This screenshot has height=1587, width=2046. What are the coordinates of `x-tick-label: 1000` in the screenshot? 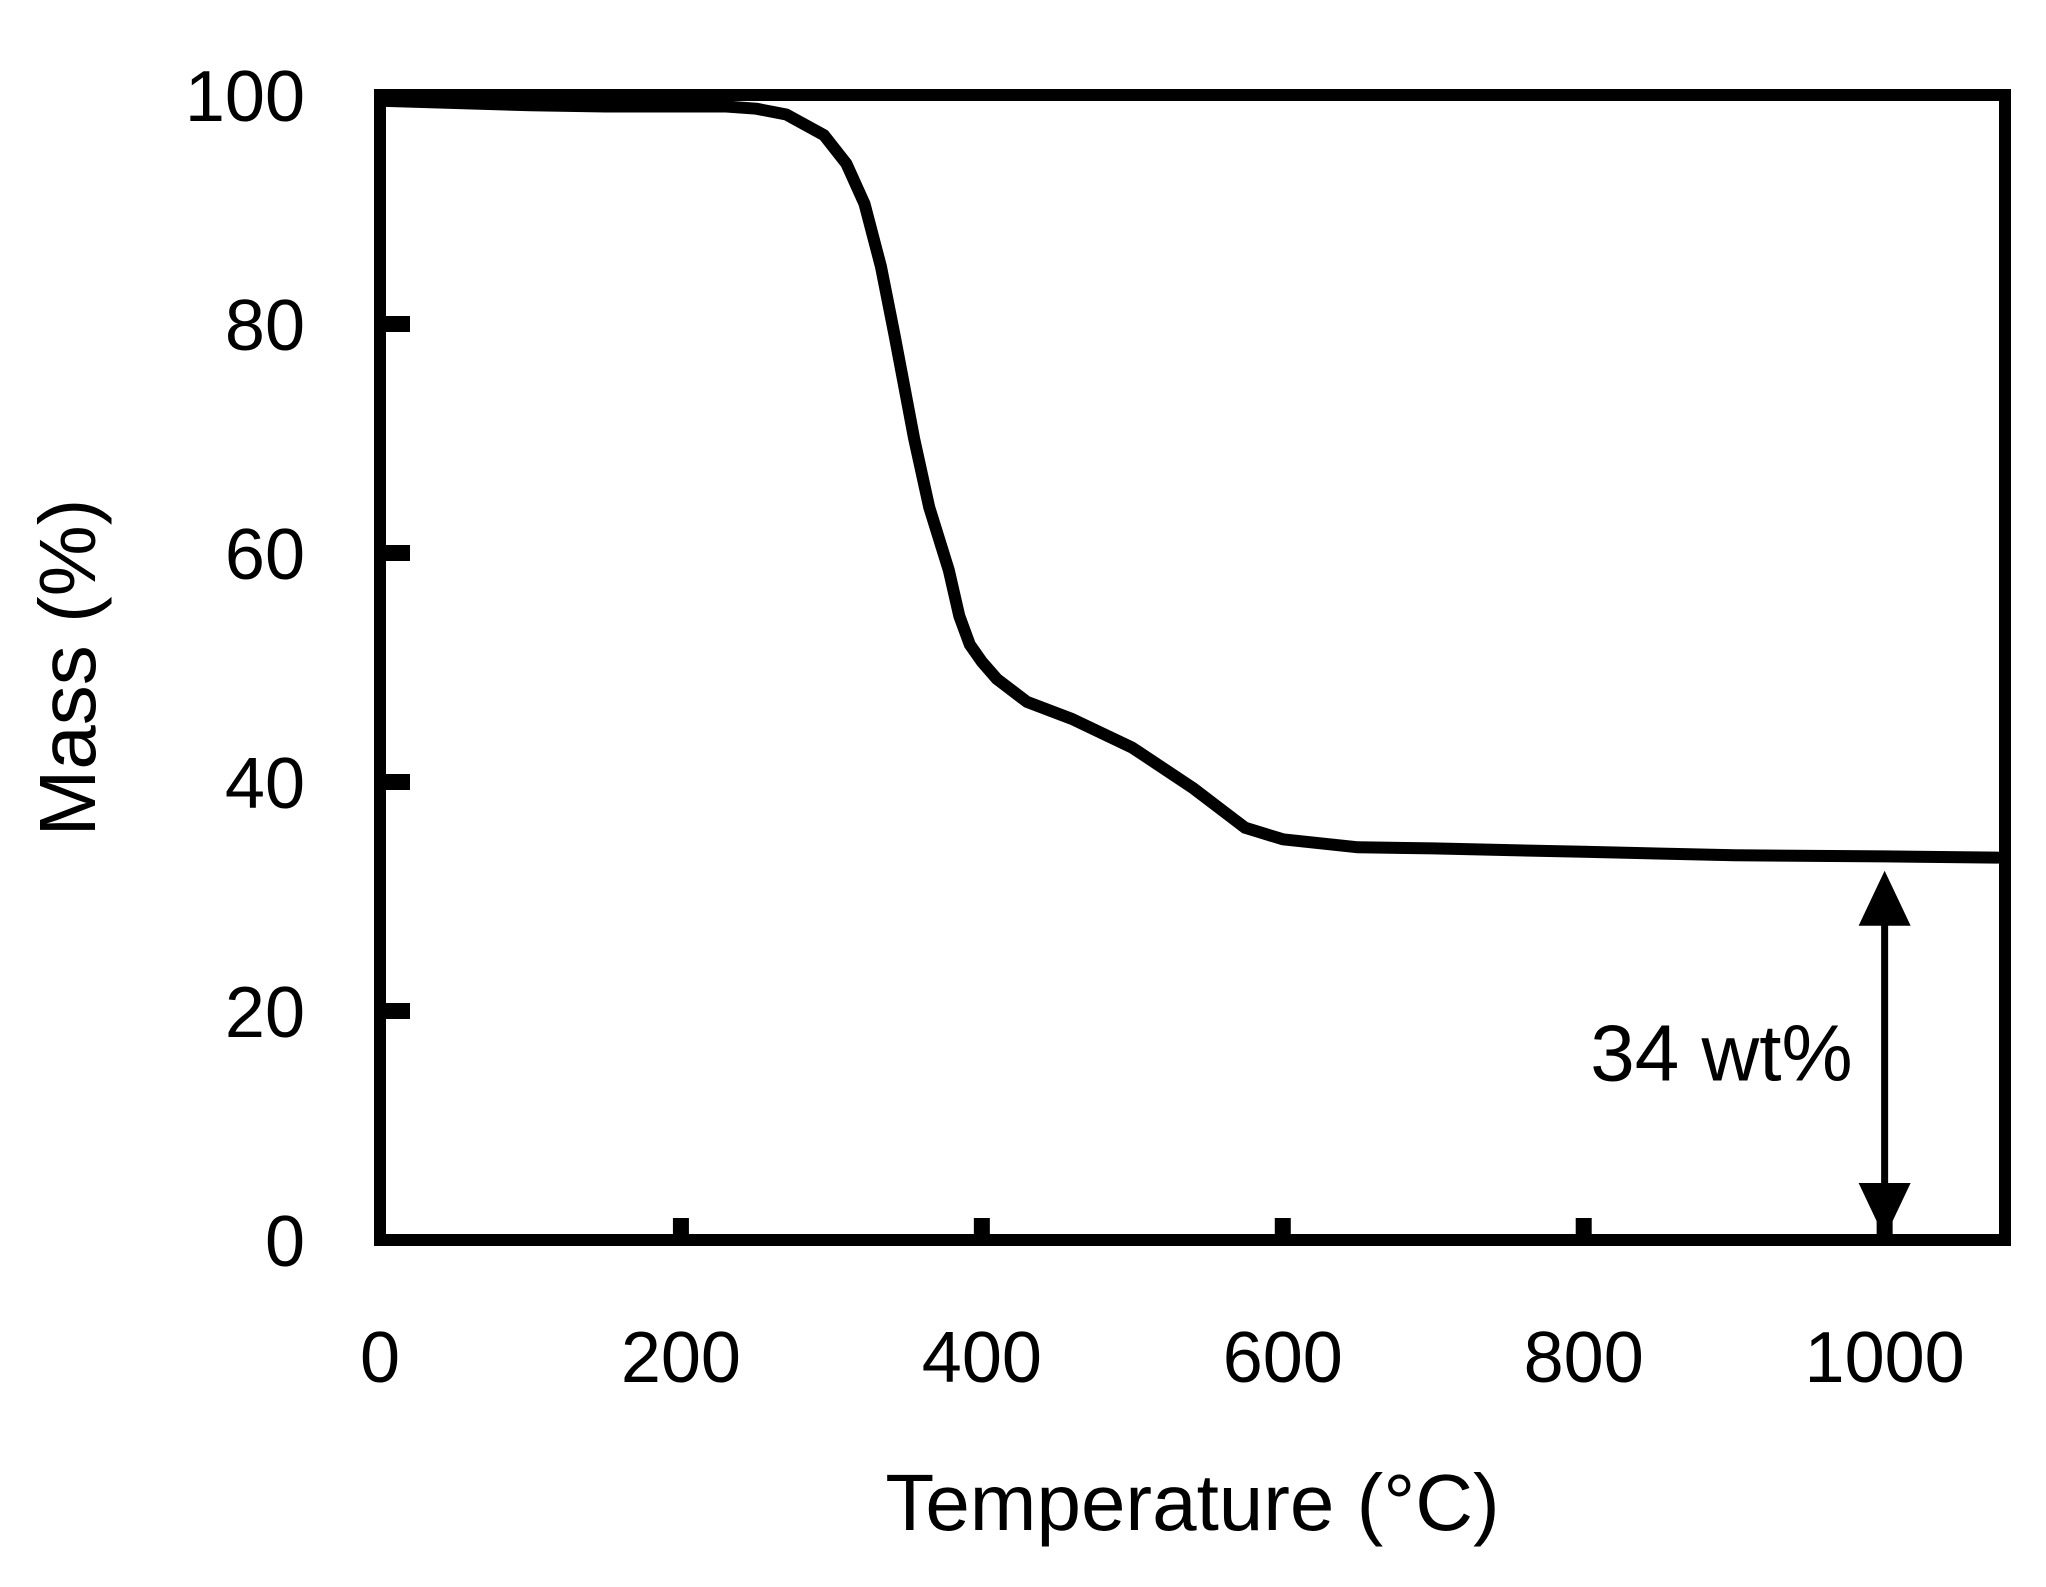 It's located at (1885, 1358).